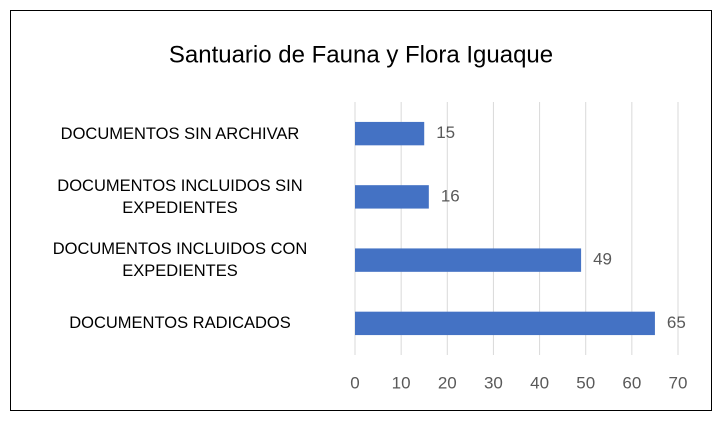 This screenshot has height=424, width=721. What do you see at coordinates (447, 382) in the screenshot?
I see `x-tick-label: 20` at bounding box center [447, 382].